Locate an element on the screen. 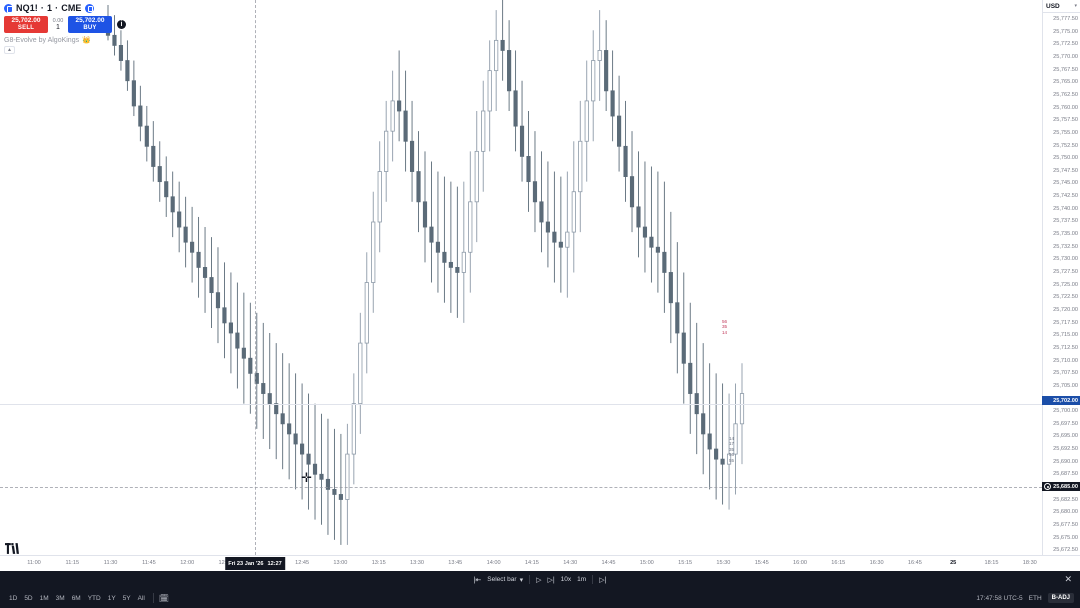  time-tick: 11:30 is located at coordinates (110, 563).